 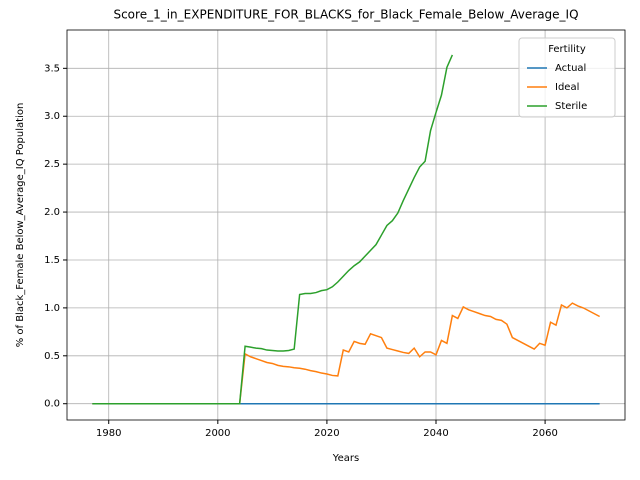 What do you see at coordinates (326, 433) in the screenshot?
I see `x-tick-label: 2020` at bounding box center [326, 433].